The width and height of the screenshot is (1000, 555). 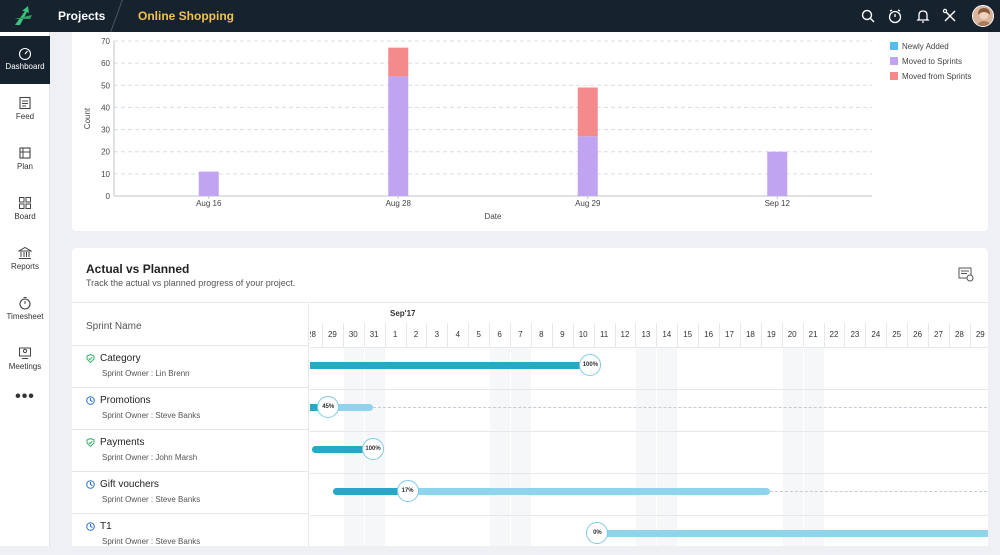 I want to click on day-label: 24, so click(x=876, y=334).